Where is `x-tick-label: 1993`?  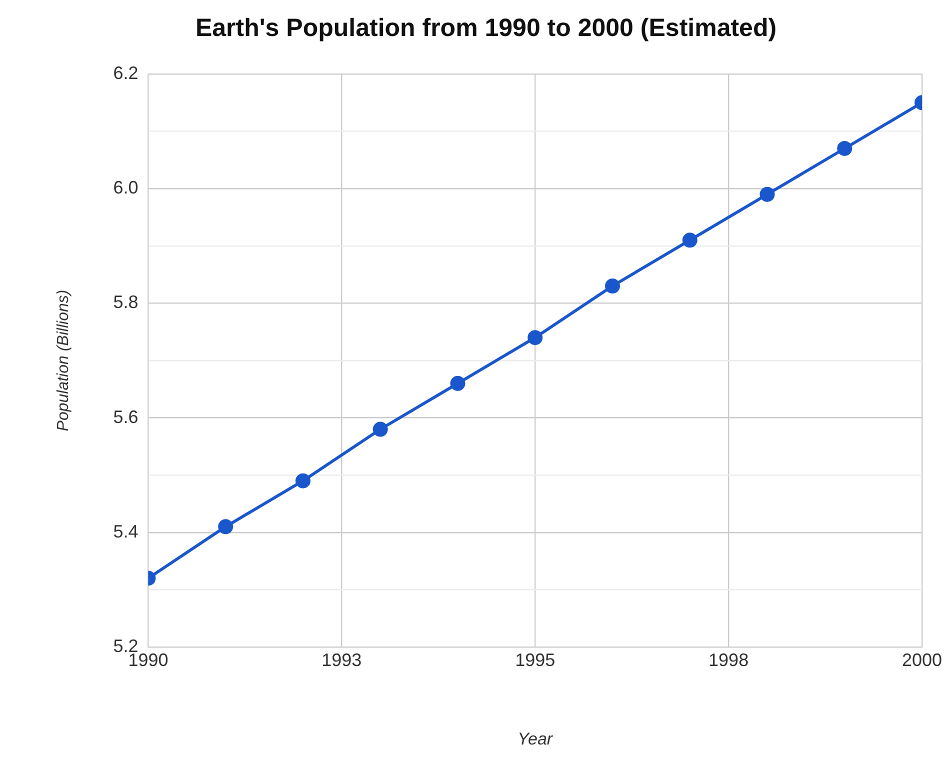
x-tick-label: 1993 is located at coordinates (342, 660).